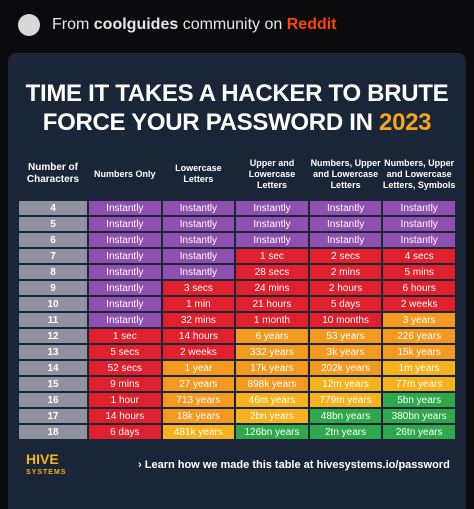 The image size is (474, 509). What do you see at coordinates (345, 384) in the screenshot?
I see `cell: 12m years` at bounding box center [345, 384].